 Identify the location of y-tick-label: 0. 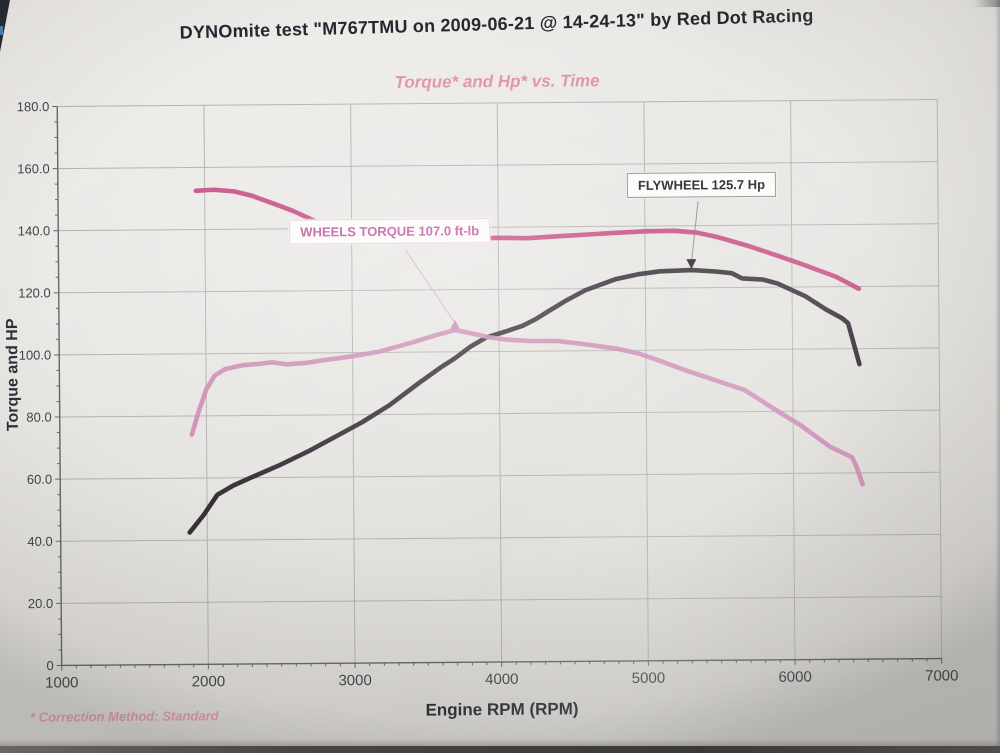
(49, 665).